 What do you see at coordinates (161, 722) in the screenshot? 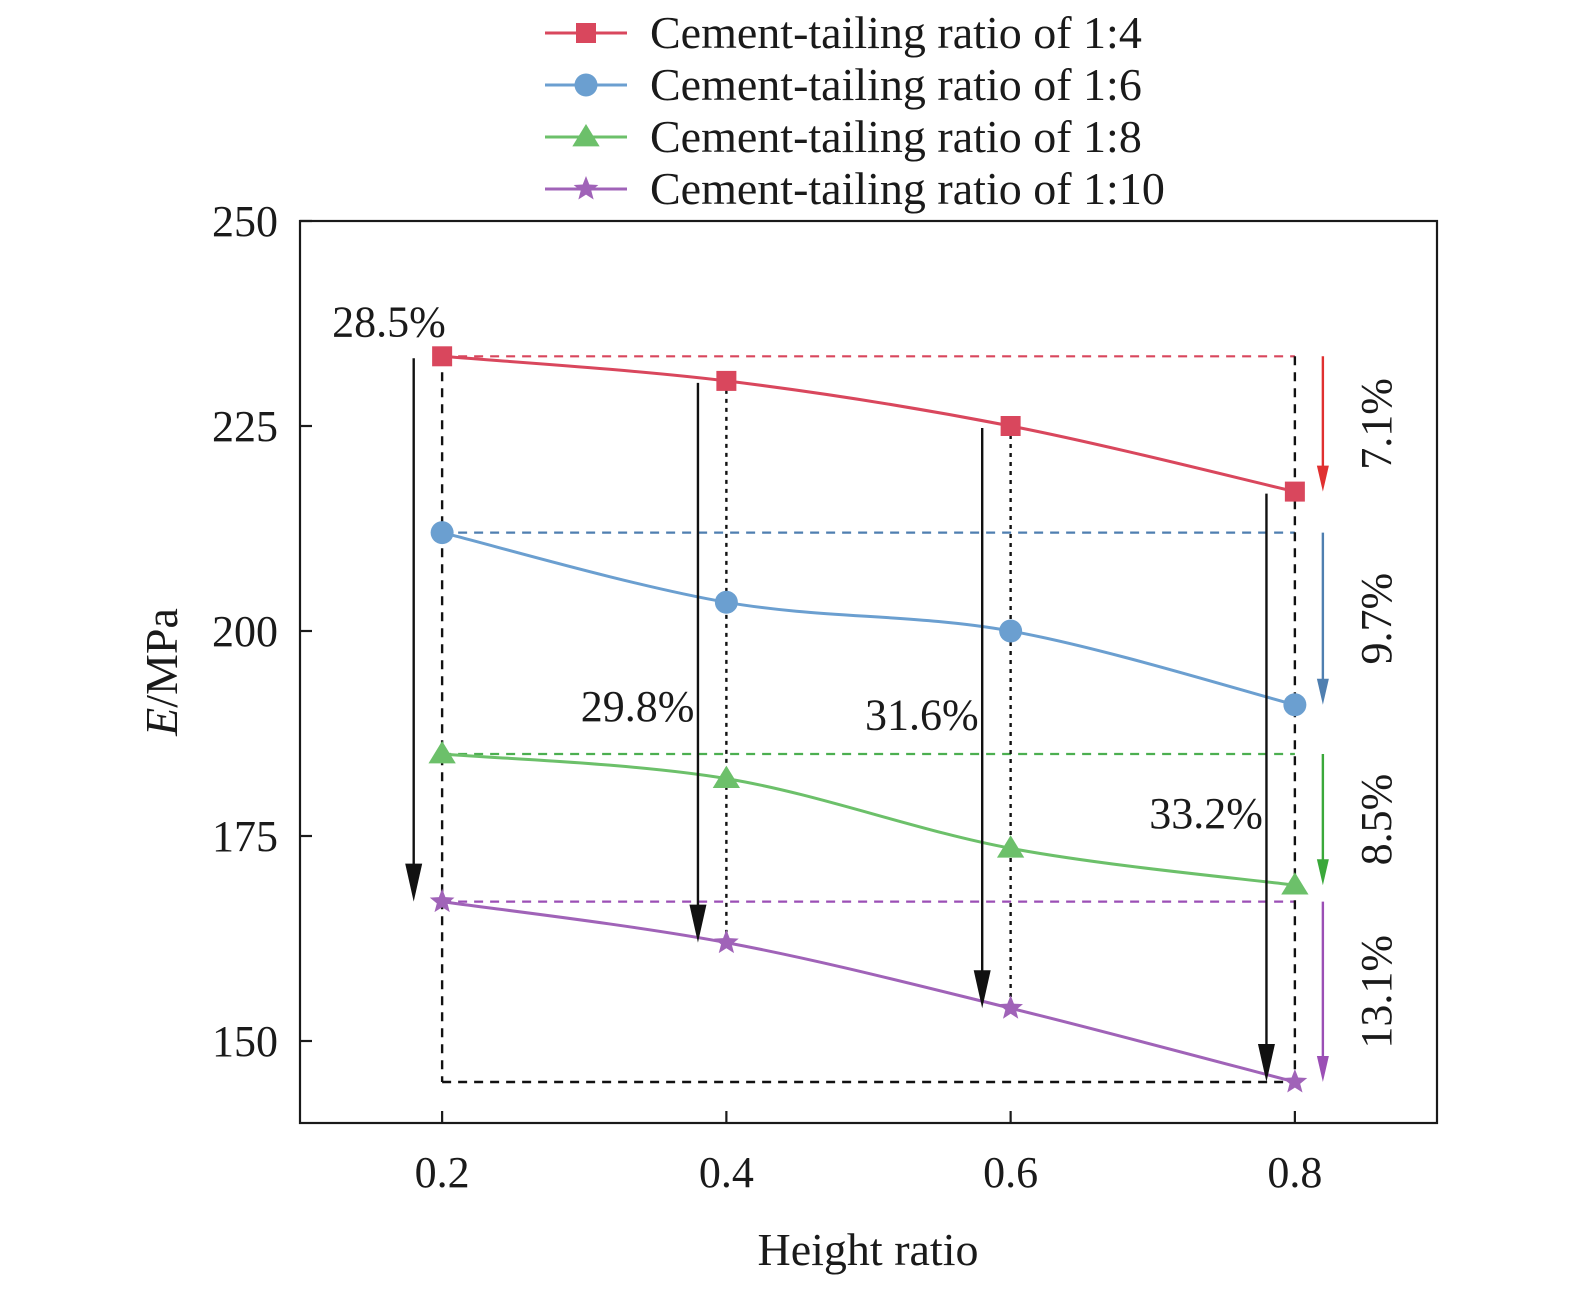
I see `y-axis-label-symbol: E` at bounding box center [161, 722].